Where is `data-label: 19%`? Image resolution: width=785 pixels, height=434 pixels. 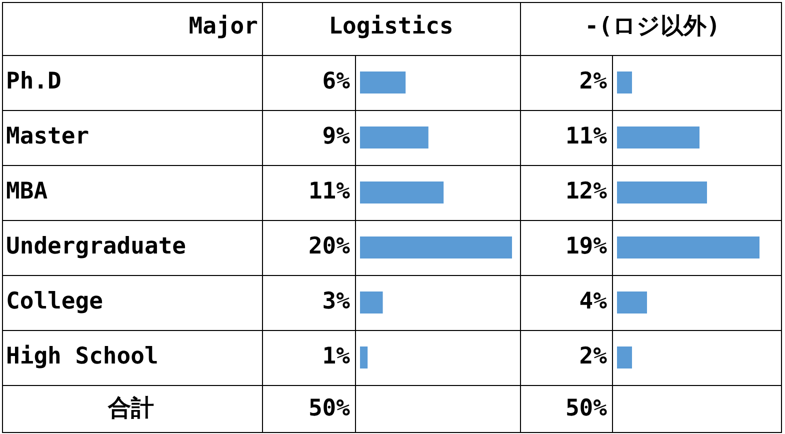
data-label: 19% is located at coordinates (586, 246).